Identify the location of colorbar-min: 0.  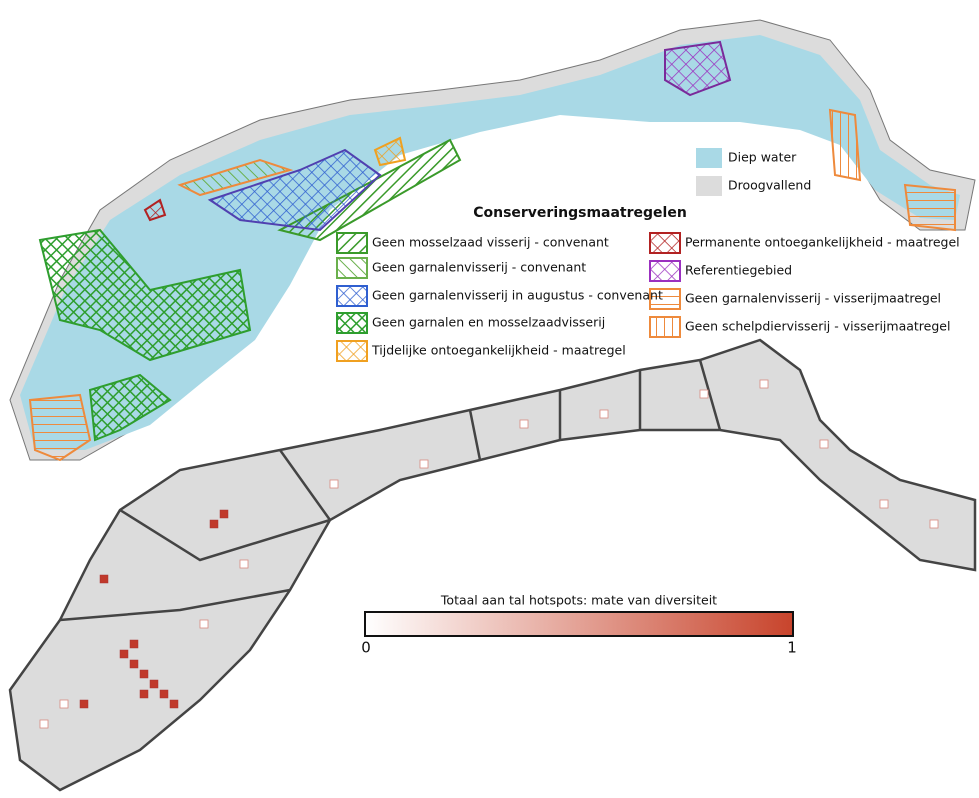
(366, 648).